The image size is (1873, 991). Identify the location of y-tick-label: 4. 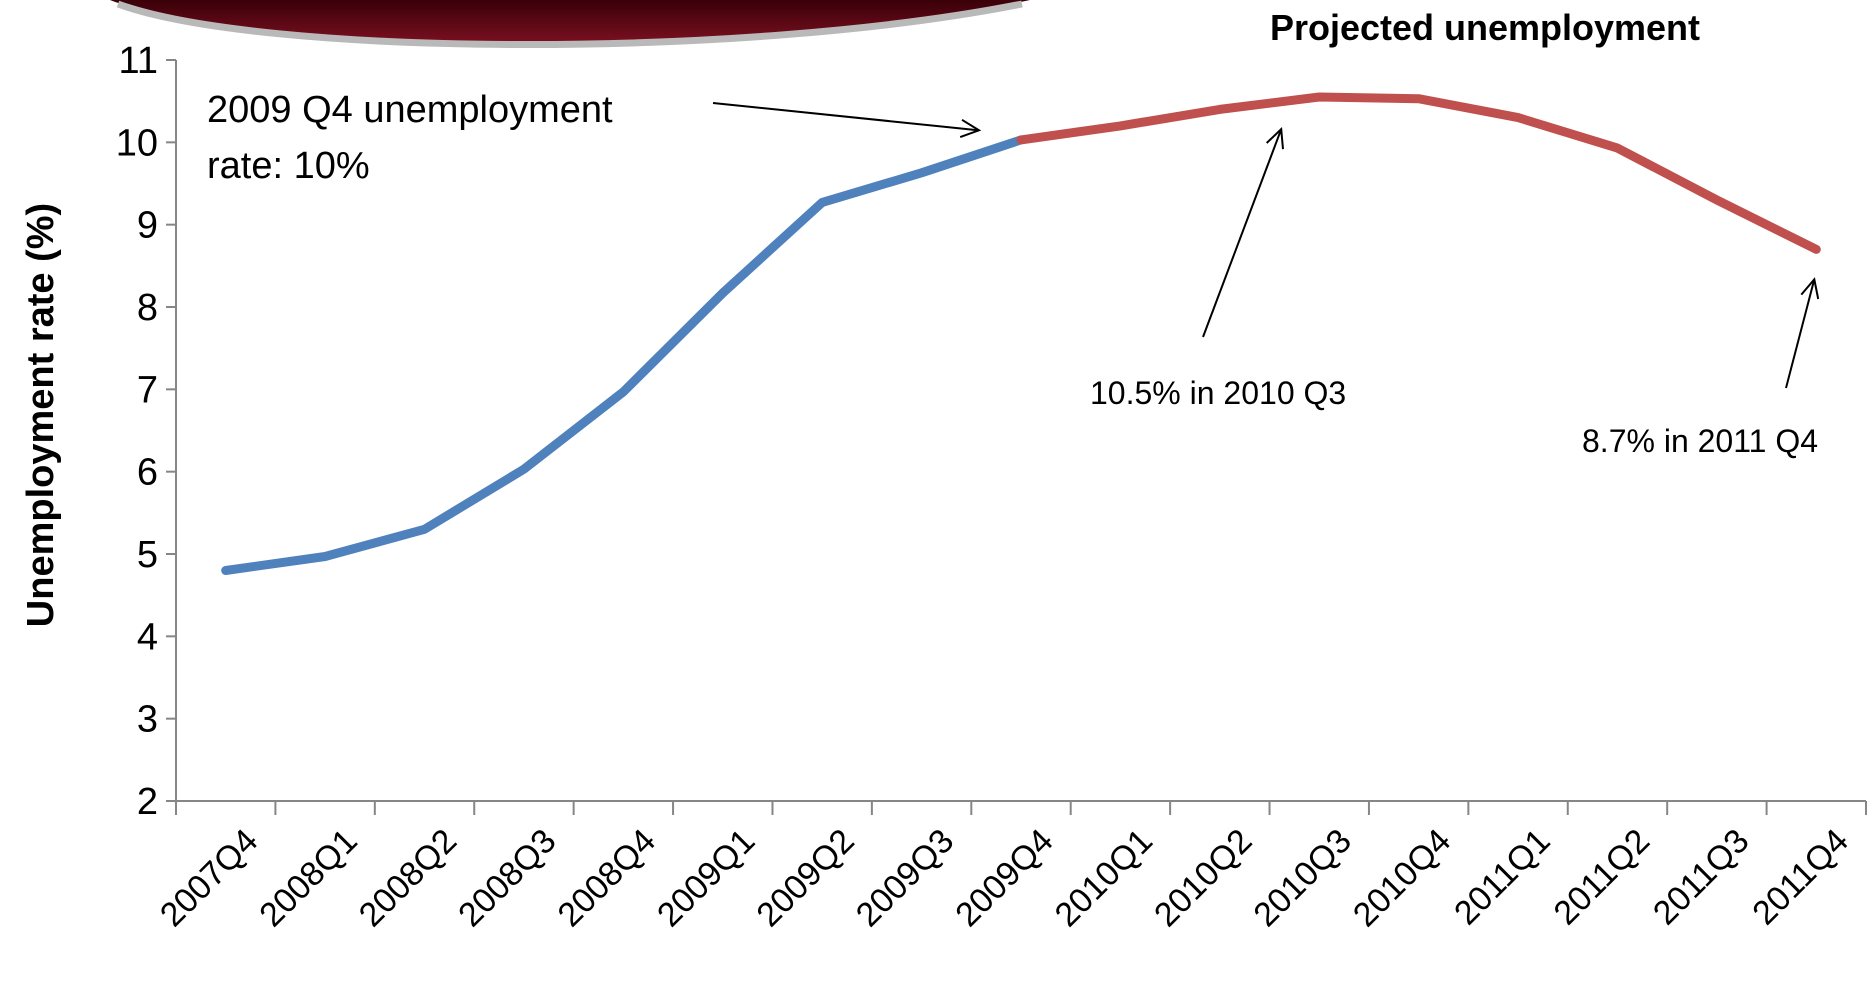
(147, 637).